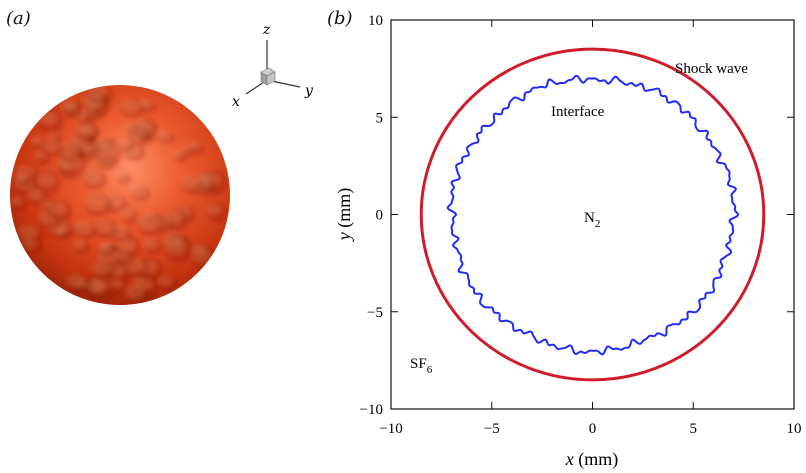  I want to click on axis-triad: z y x, so click(273, 66).